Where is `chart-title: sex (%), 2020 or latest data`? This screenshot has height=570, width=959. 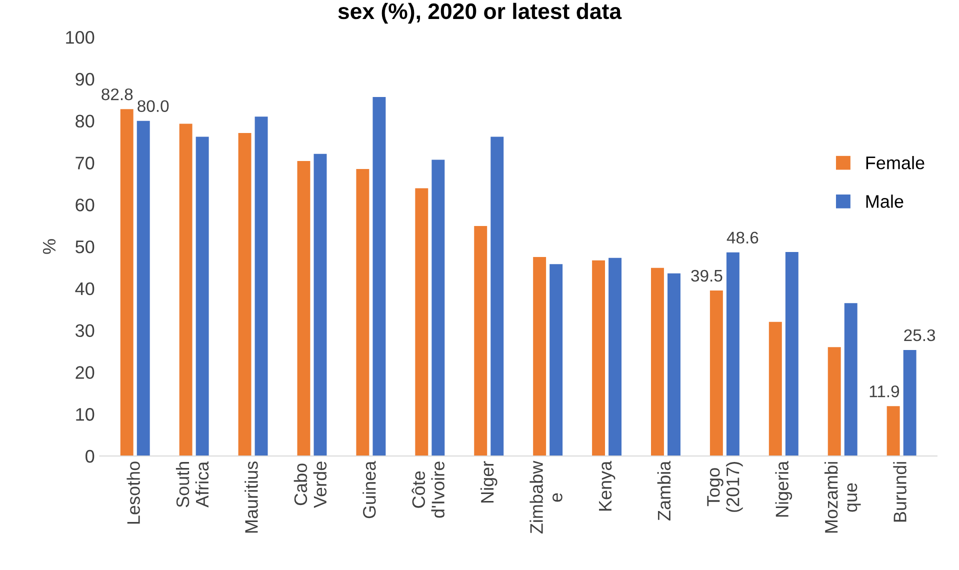 chart-title: sex (%), 2020 or latest data is located at coordinates (480, 13).